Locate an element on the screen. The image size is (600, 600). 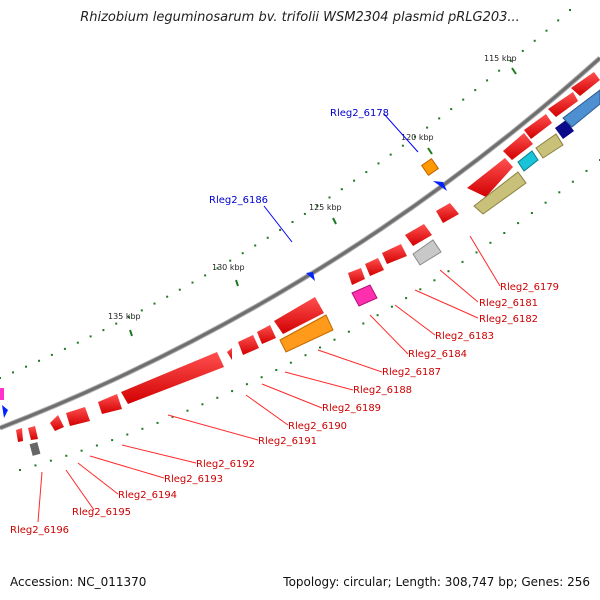
label-rleg2-6179: Rleg2_6179 is located at coordinates (529, 287).